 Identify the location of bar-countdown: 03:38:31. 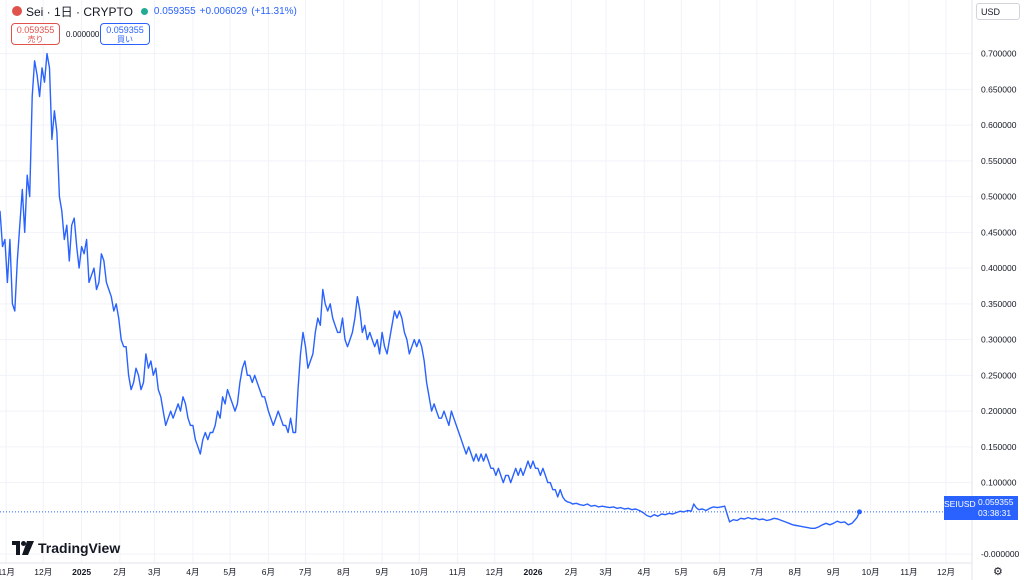
(995, 513).